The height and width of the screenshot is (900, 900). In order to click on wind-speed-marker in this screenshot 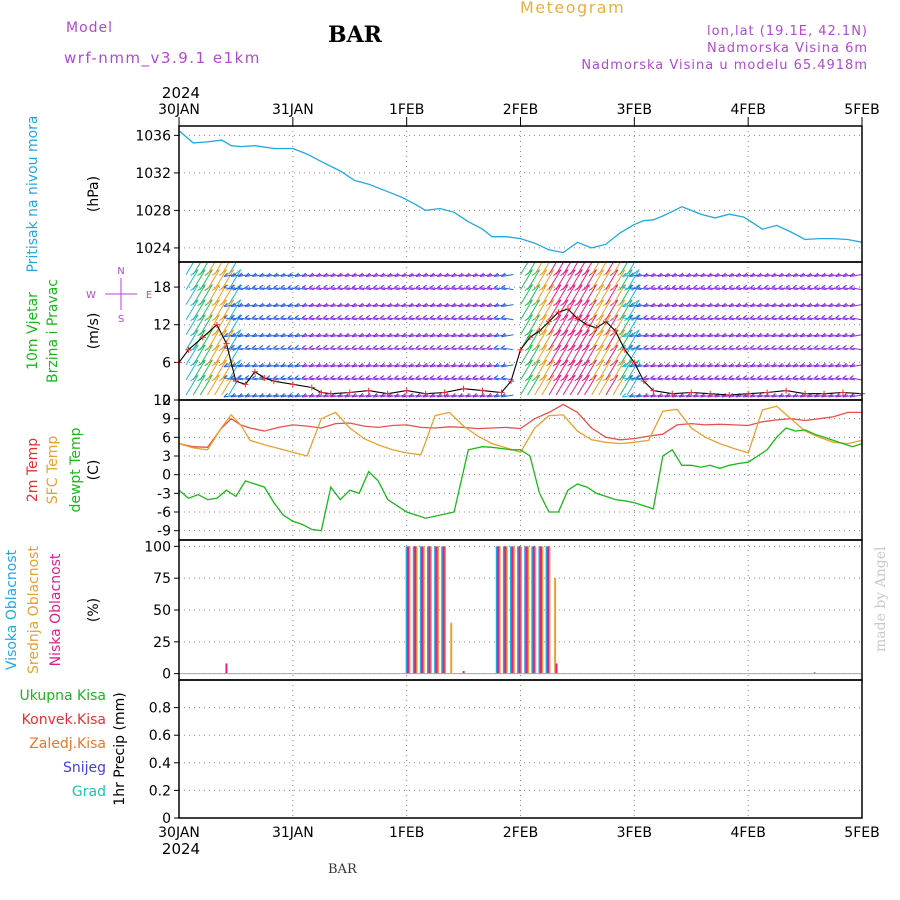, I will do `click(264, 378)`.